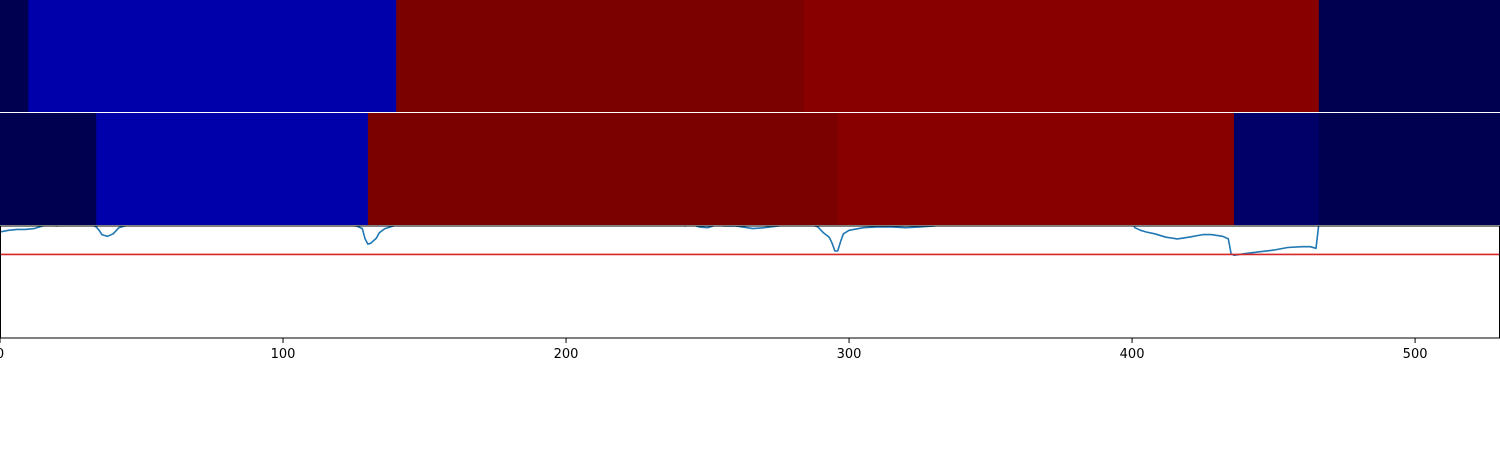 This screenshot has width=1500, height=450. I want to click on x-tick-label: 0, so click(2, 354).